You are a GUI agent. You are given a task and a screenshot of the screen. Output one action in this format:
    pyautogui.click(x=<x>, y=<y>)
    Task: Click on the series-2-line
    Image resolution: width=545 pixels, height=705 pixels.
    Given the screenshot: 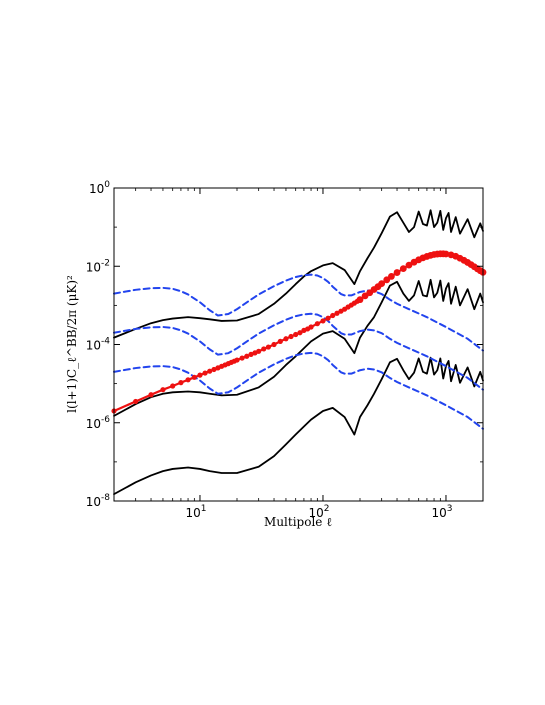 What is the action you would take?
    pyautogui.click(x=298, y=274)
    